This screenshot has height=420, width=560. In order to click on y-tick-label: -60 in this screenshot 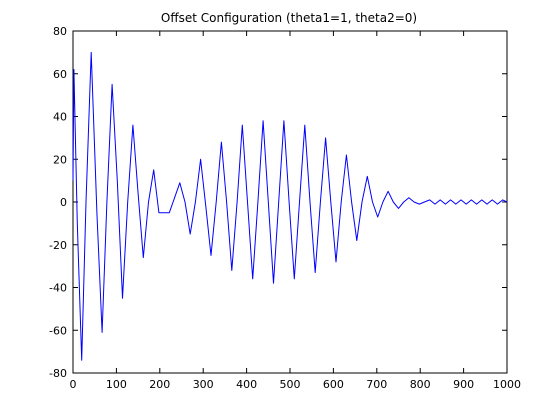, I will do `click(58, 330)`.